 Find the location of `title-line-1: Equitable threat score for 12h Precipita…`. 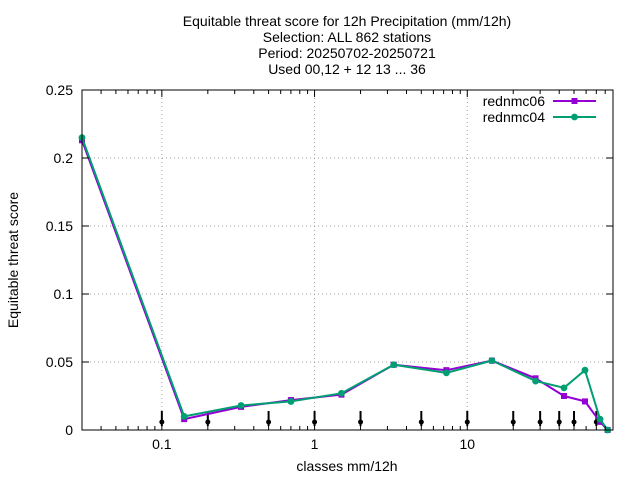

title-line-1: Equitable threat score for 12h Precipita… is located at coordinates (347, 21).